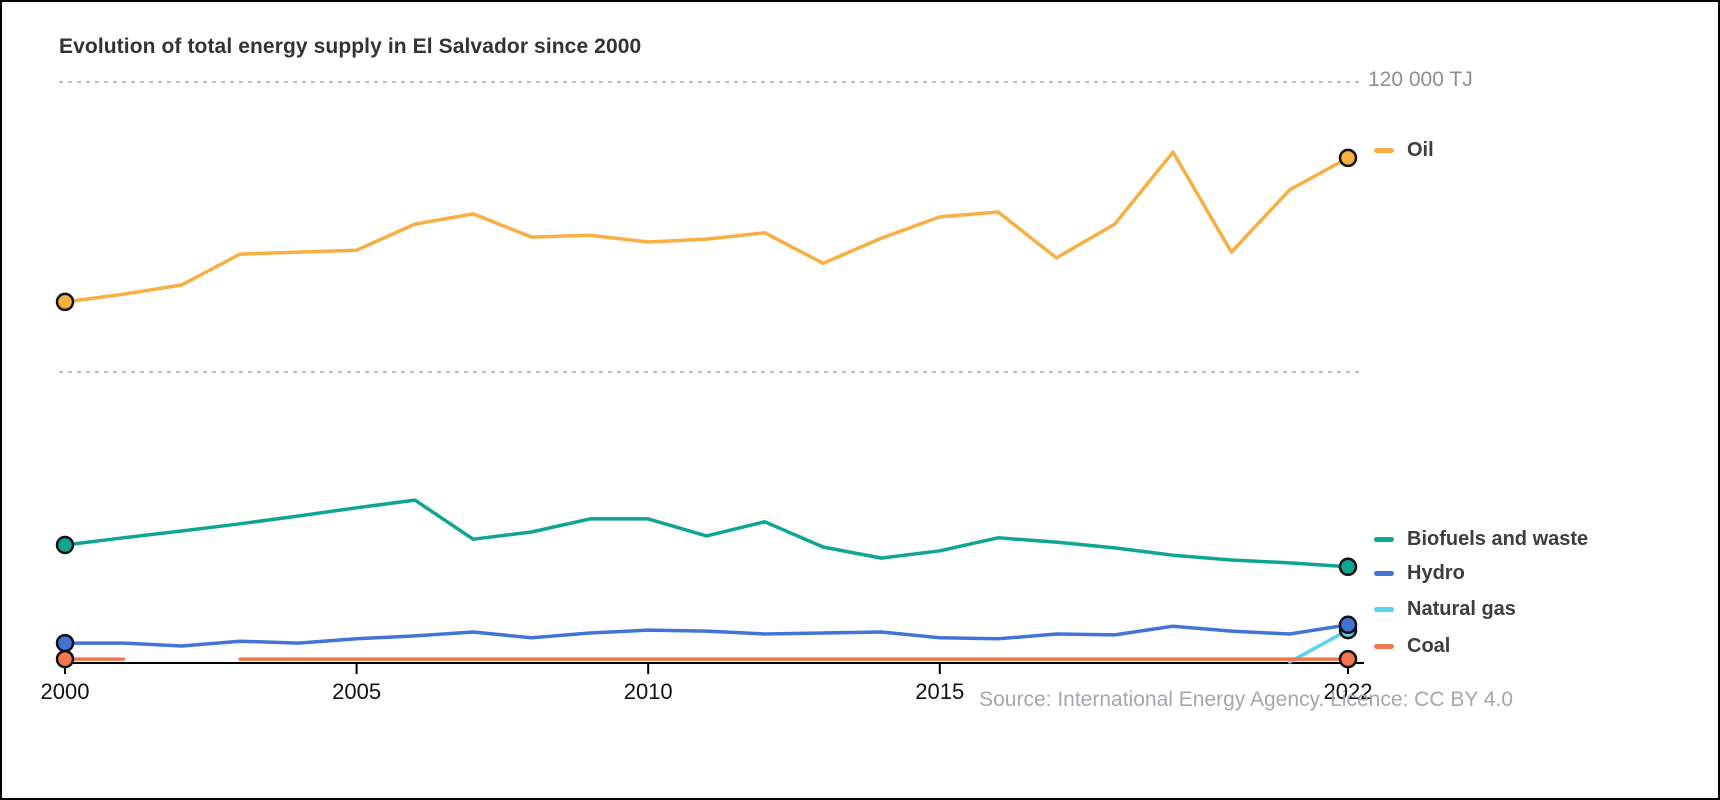 The width and height of the screenshot is (1720, 800). Describe the element at coordinates (1404, 150) in the screenshot. I see `legend-item-oil: Oil` at that location.